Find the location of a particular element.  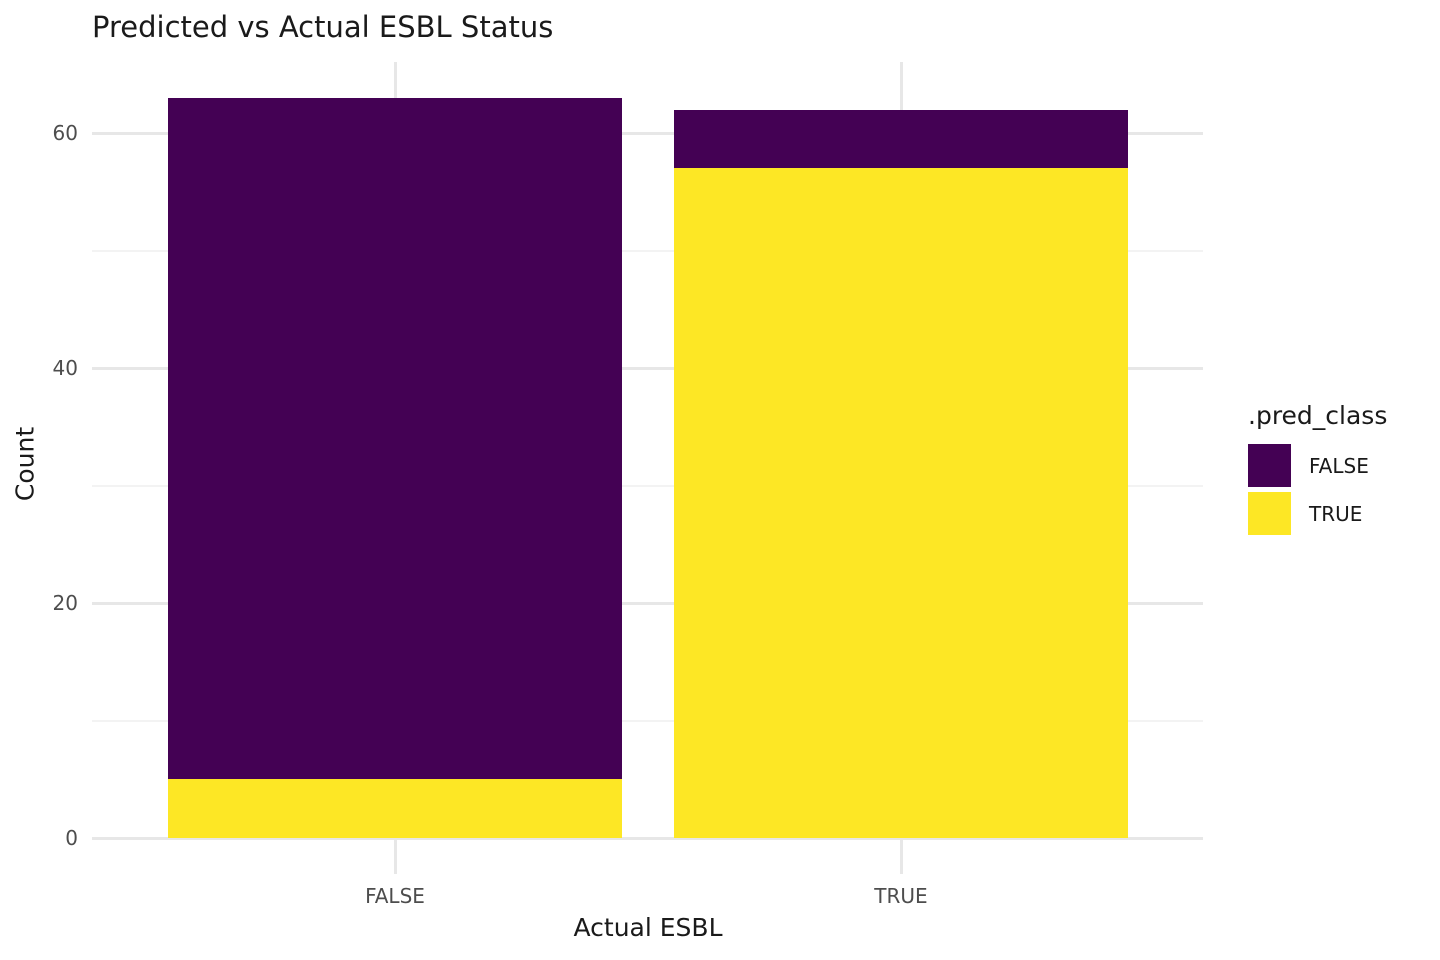

y-axis-title-text: Count is located at coordinates (25, 464).